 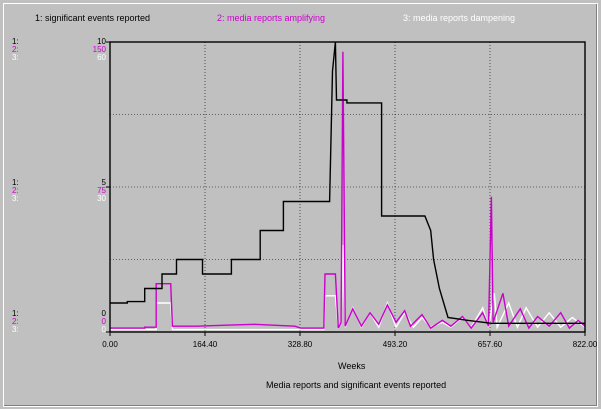 What do you see at coordinates (99, 49) in the screenshot?
I see `y-tick-label-series-2: 150` at bounding box center [99, 49].